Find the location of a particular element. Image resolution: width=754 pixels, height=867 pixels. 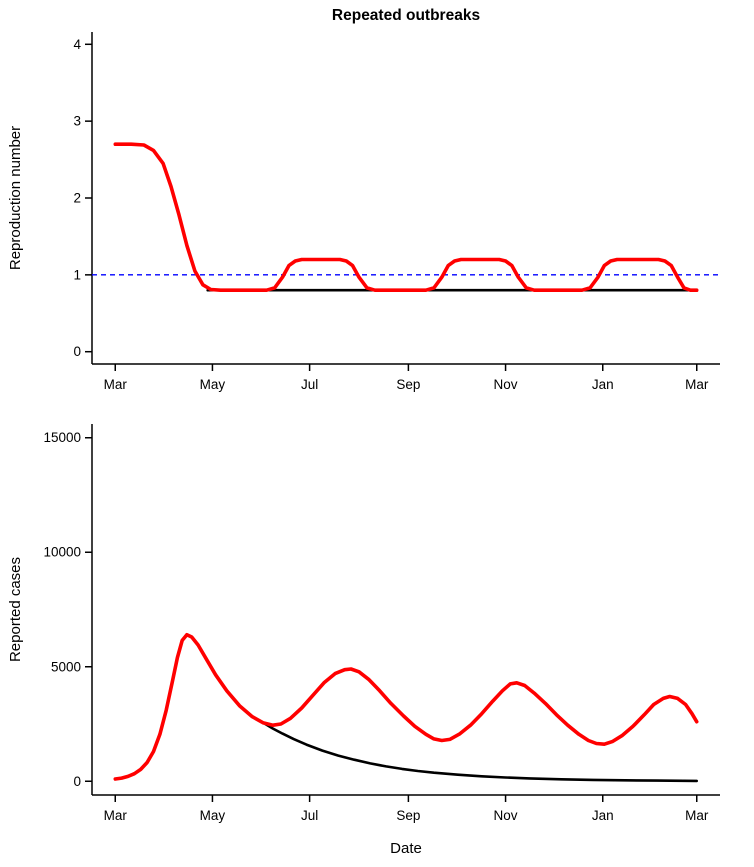

y-tick-label: 2 is located at coordinates (77, 198).